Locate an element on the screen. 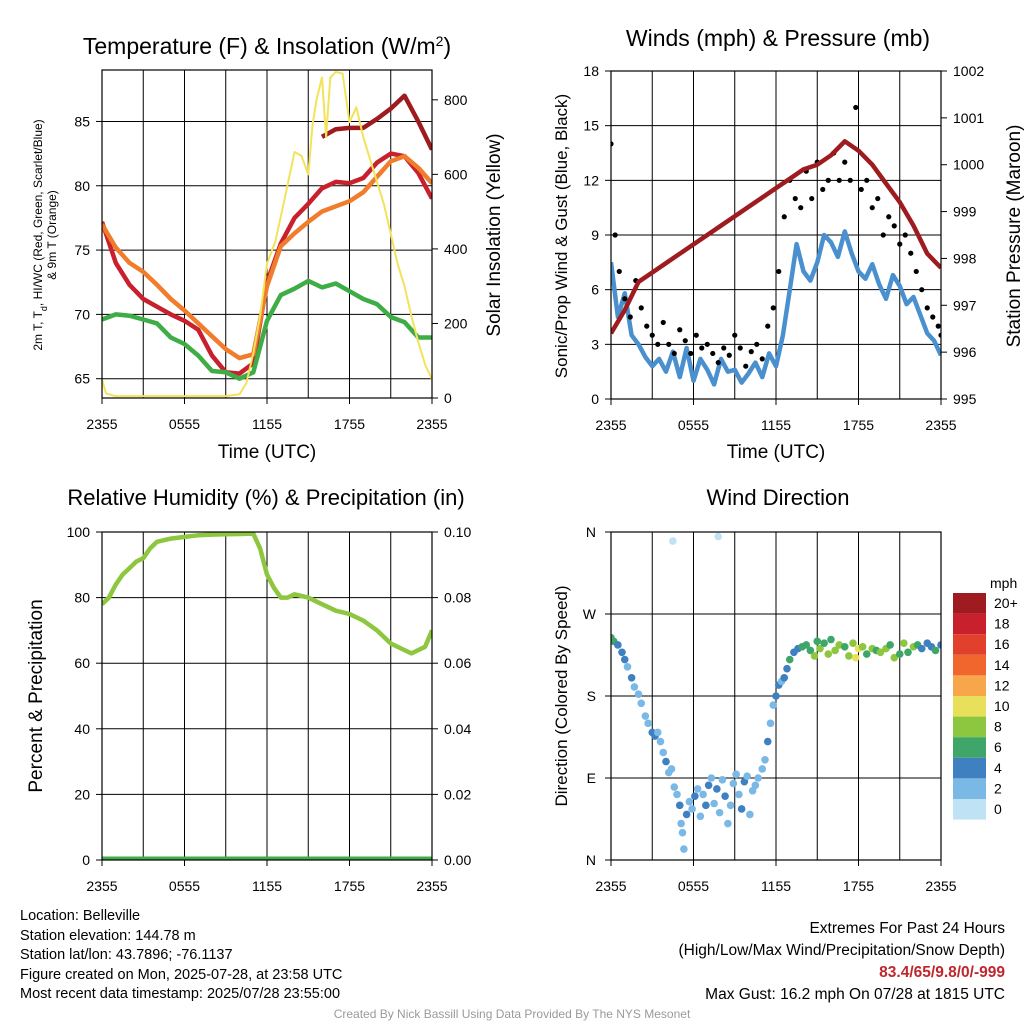  extremes-title: Extremes For Past 24 Hours is located at coordinates (907, 928).